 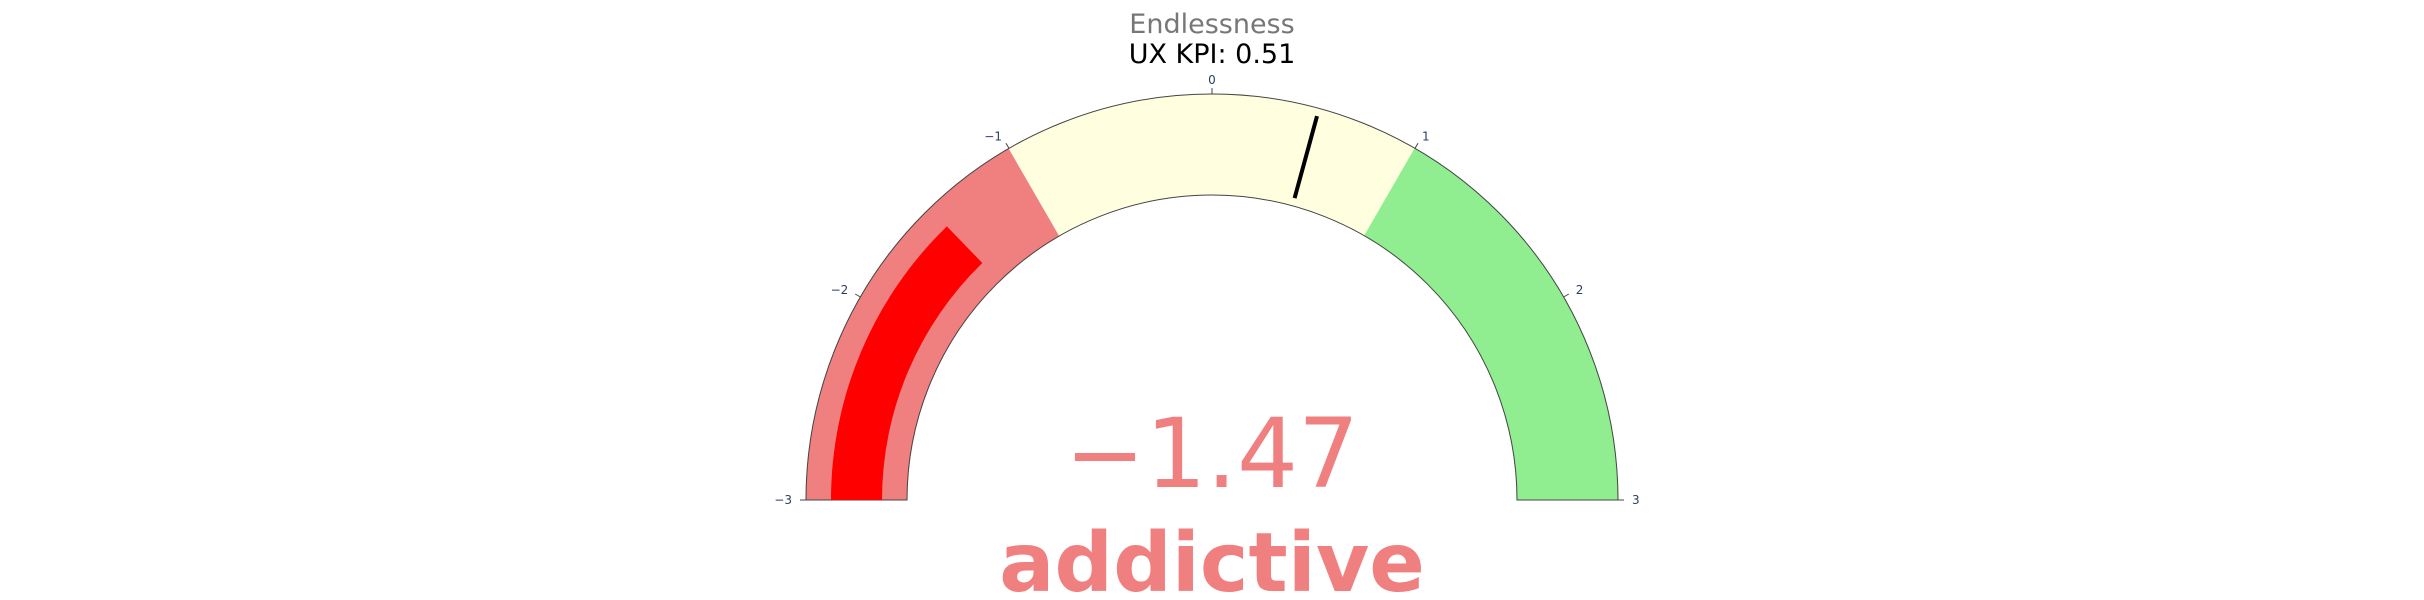 I want to click on gauge-tick-label: −1, so click(x=993, y=136).